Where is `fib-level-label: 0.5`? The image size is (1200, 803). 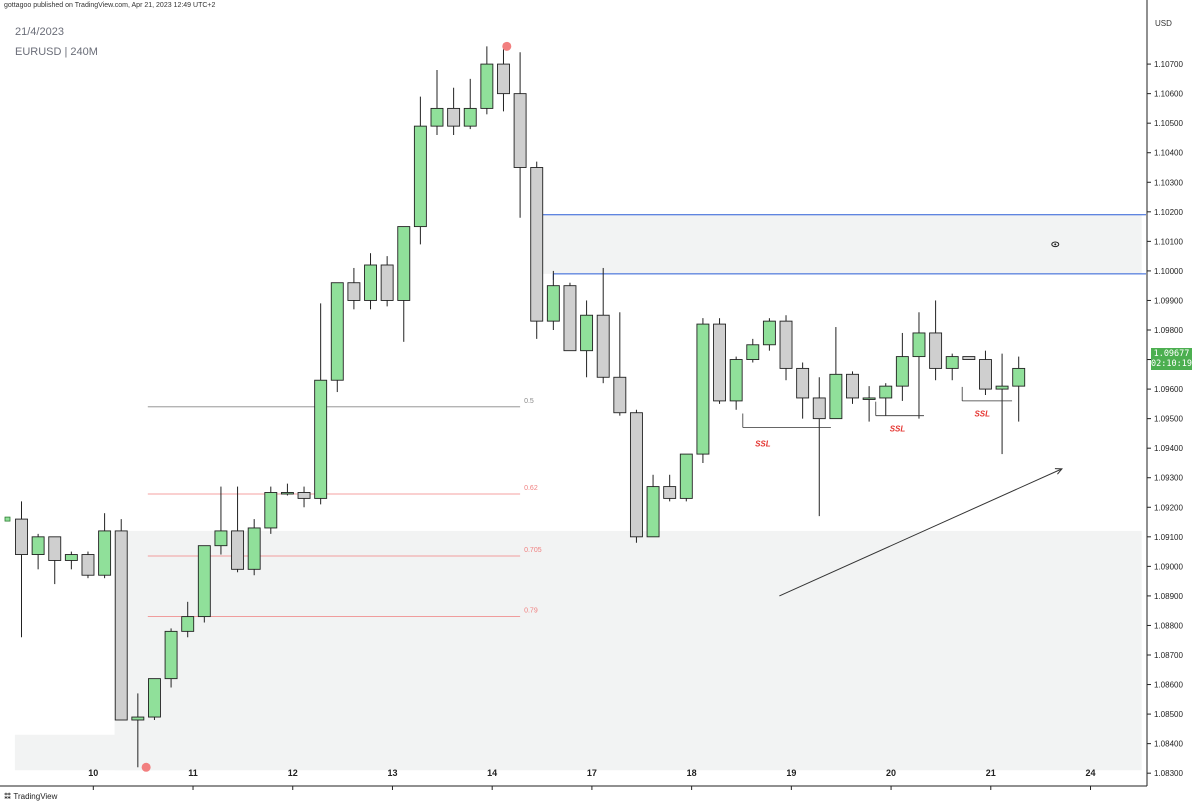
fib-level-label: 0.5 is located at coordinates (529, 401).